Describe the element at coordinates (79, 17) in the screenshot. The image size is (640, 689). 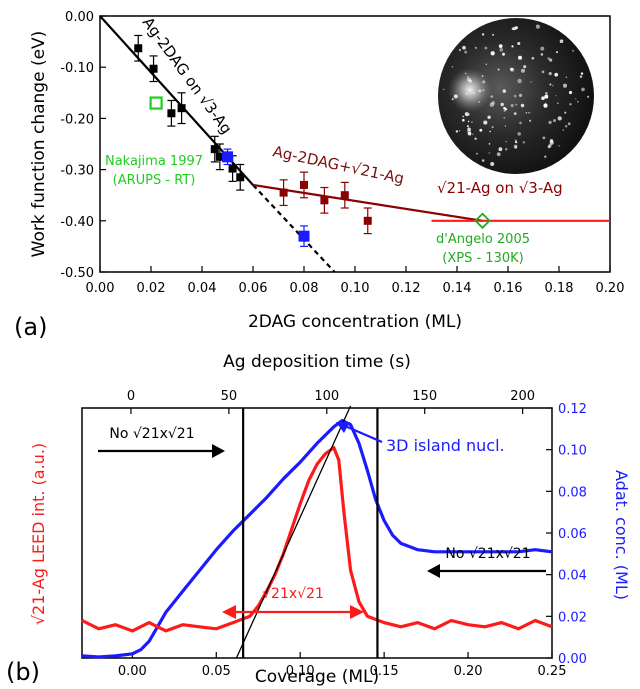
I see `y-tick-label: 0.00` at that location.